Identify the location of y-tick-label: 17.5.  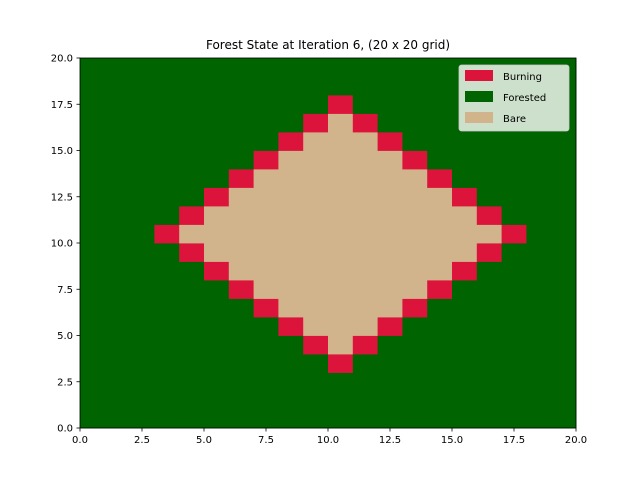
(62, 105).